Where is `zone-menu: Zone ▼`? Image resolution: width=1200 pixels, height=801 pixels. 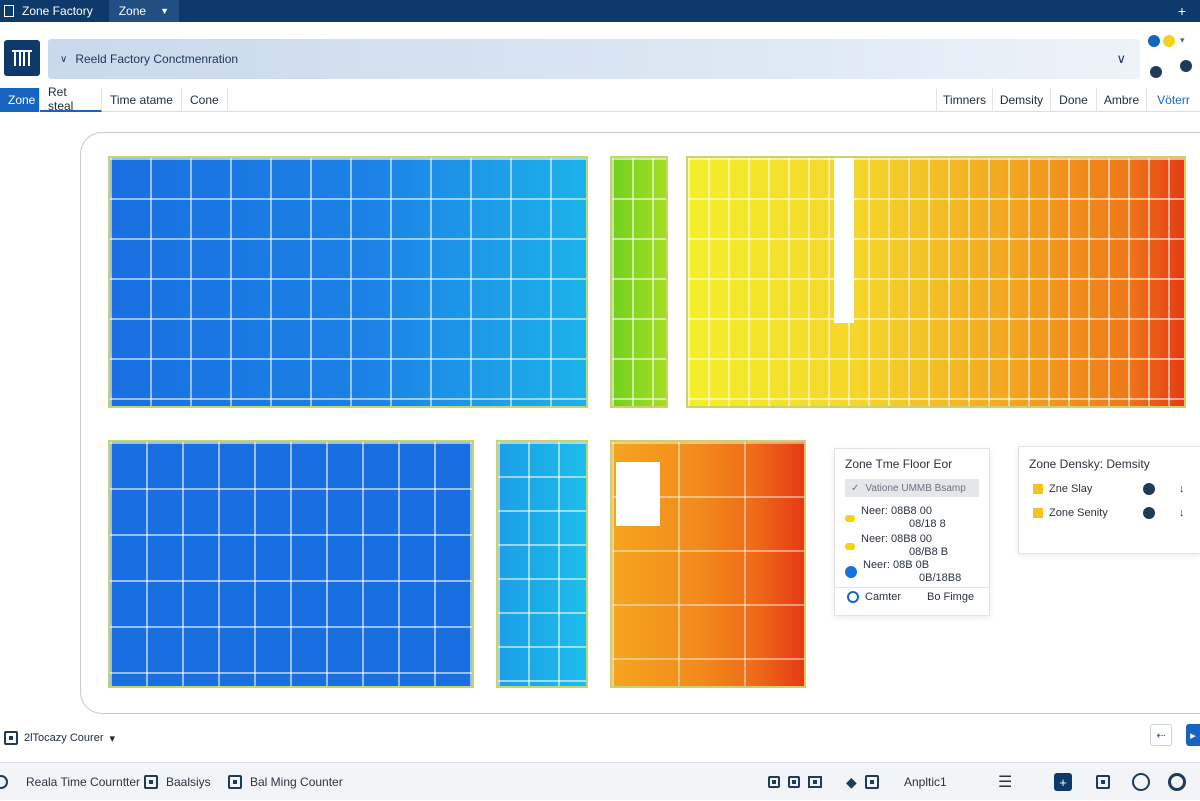
zone-menu: Zone ▼ is located at coordinates (143, 11).